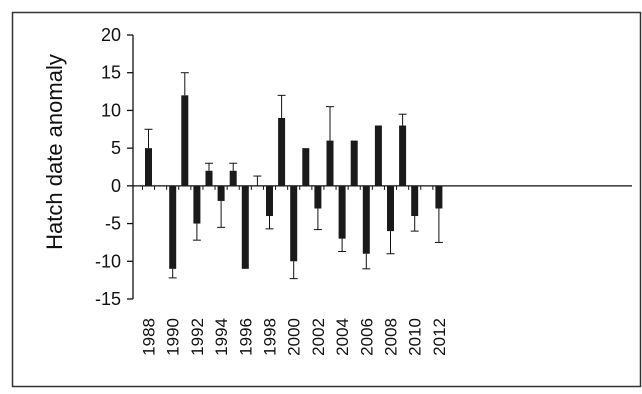 This screenshot has width=642, height=394. Describe the element at coordinates (111, 110) in the screenshot. I see `y-tick-label: 10` at that location.